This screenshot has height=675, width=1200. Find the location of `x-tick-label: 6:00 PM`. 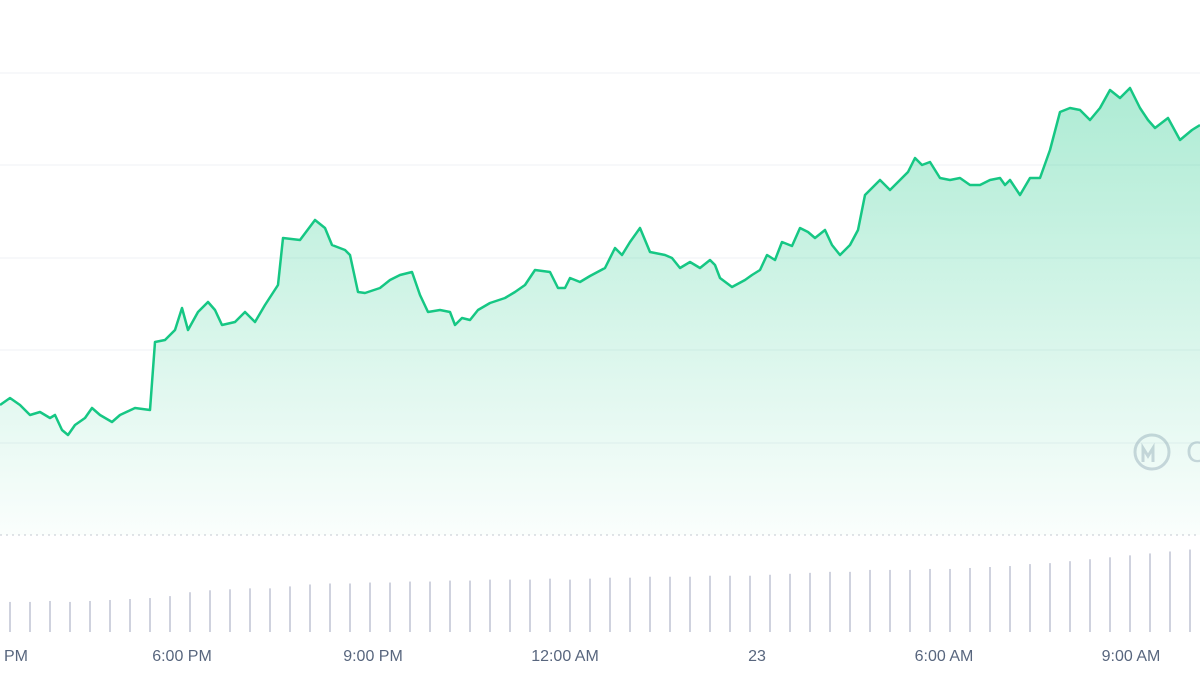

x-tick-label: 6:00 PM is located at coordinates (182, 656).